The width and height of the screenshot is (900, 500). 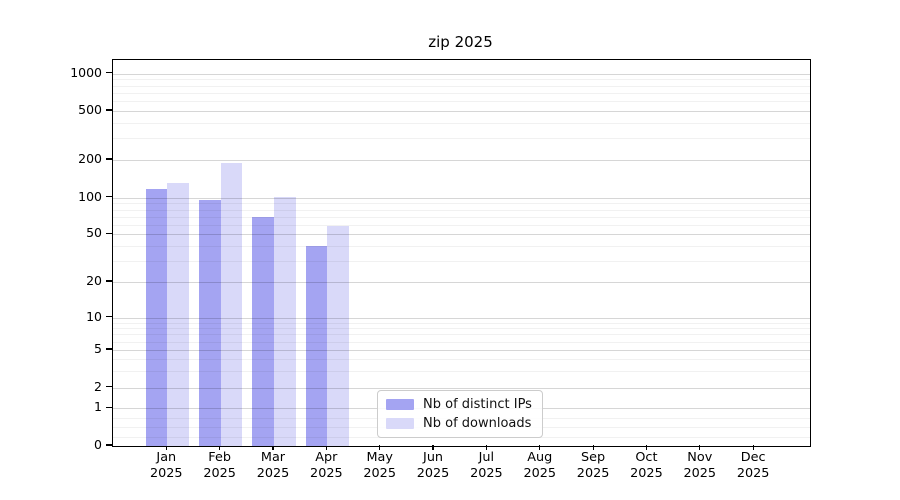 What do you see at coordinates (98, 407) in the screenshot?
I see `y-tick-label: 1` at bounding box center [98, 407].